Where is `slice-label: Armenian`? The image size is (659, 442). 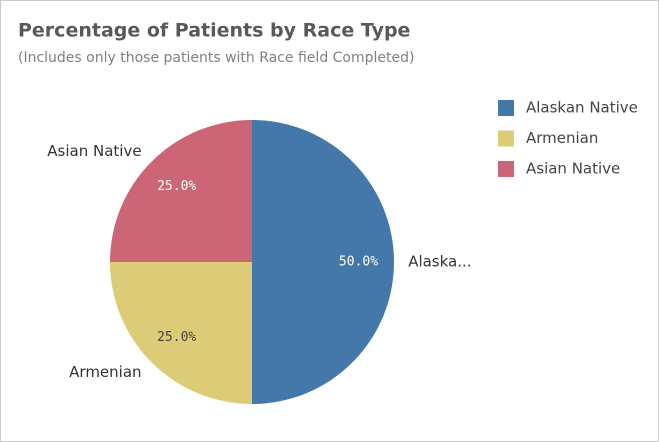
slice-label: Armenian is located at coordinates (105, 372).